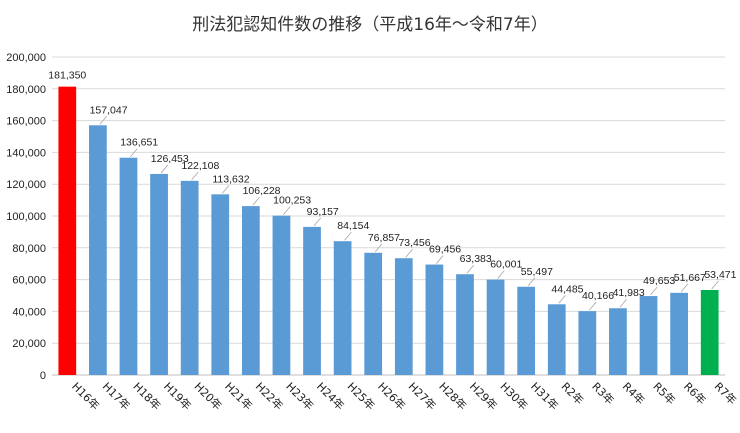 The width and height of the screenshot is (740, 433). I want to click on data-label: 106,228, so click(262, 191).